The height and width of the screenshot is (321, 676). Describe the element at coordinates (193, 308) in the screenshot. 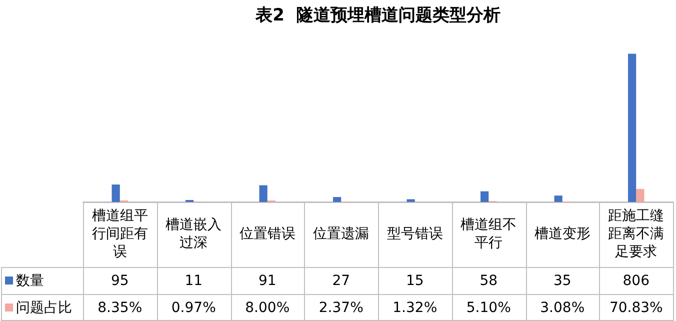

I see `data-label: 0.97%` at that location.